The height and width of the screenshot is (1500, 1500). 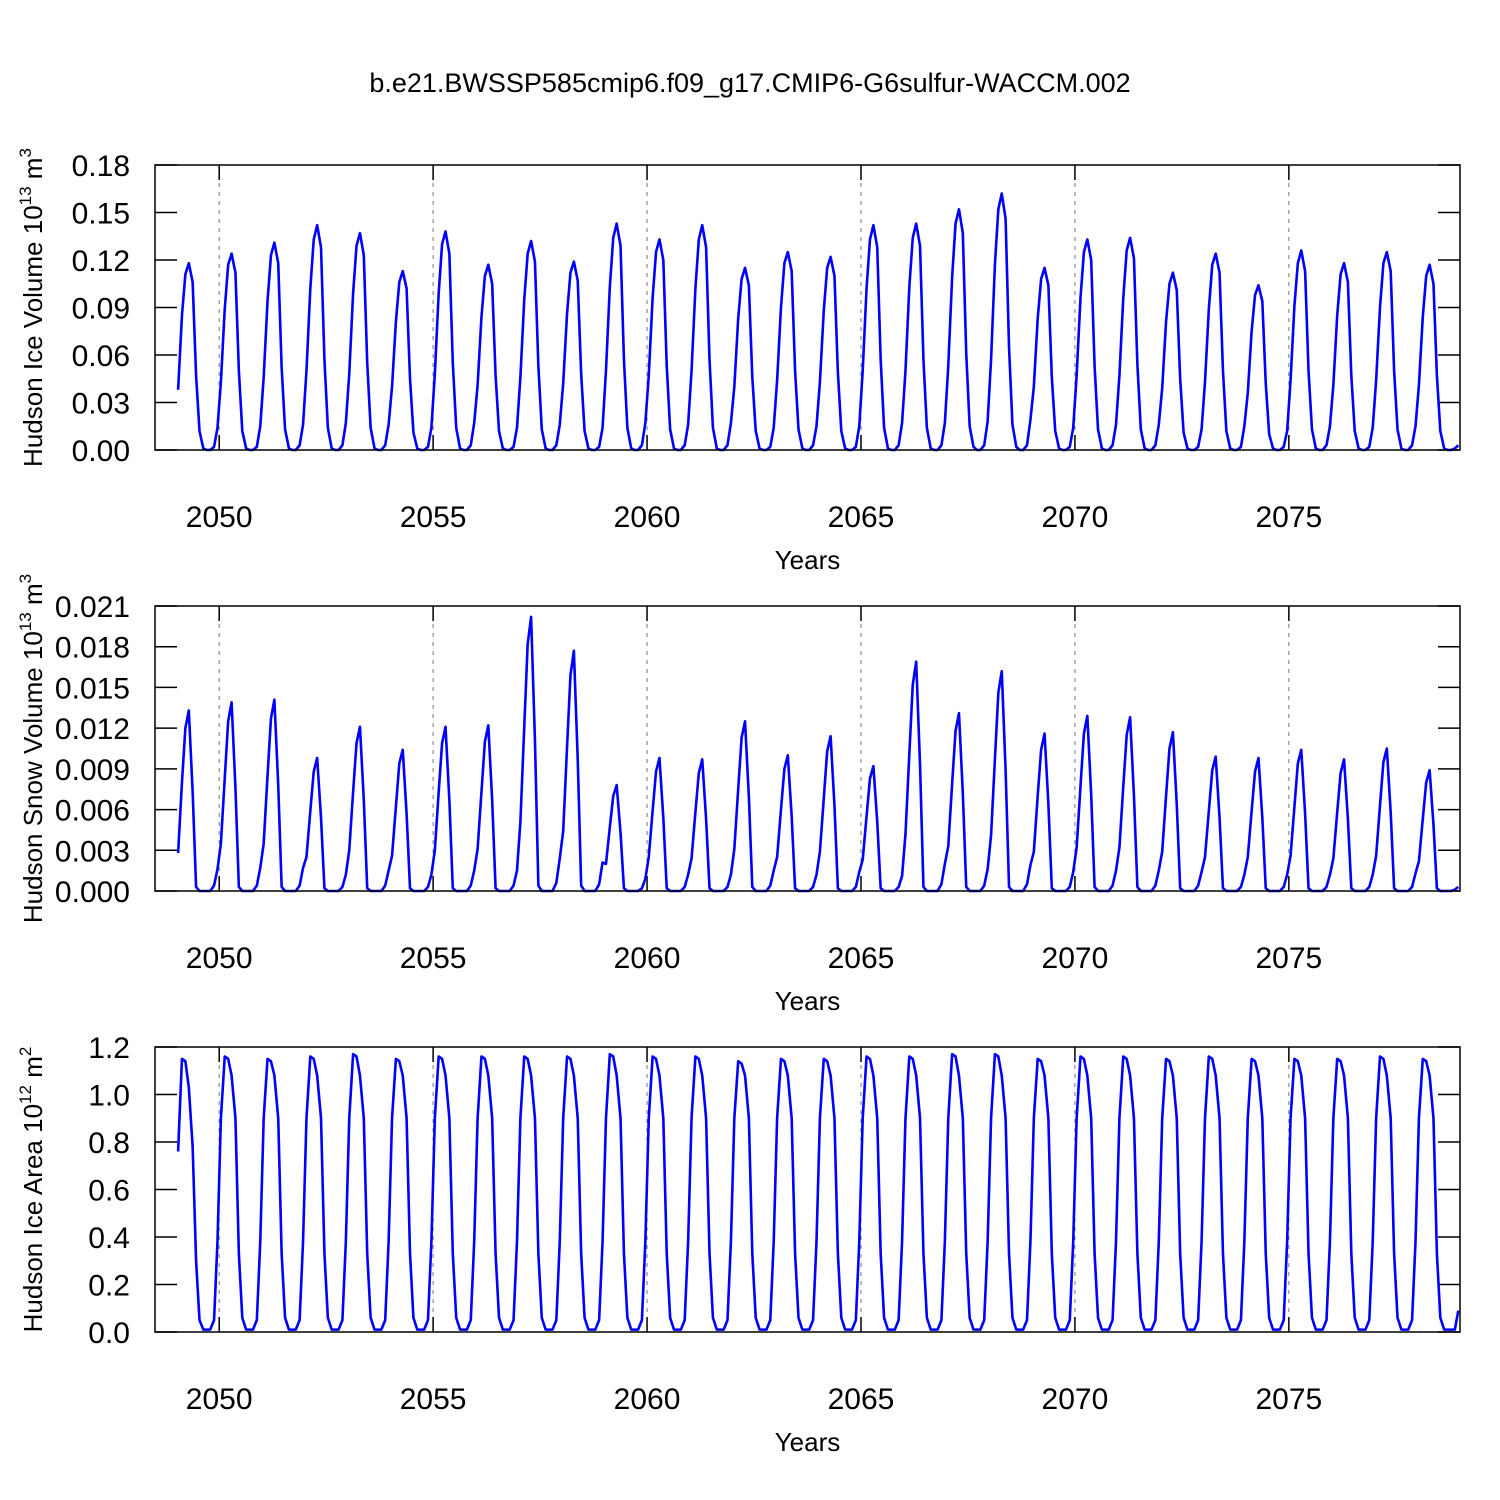 I want to click on y-tick-label: 0.09, so click(x=101, y=309).